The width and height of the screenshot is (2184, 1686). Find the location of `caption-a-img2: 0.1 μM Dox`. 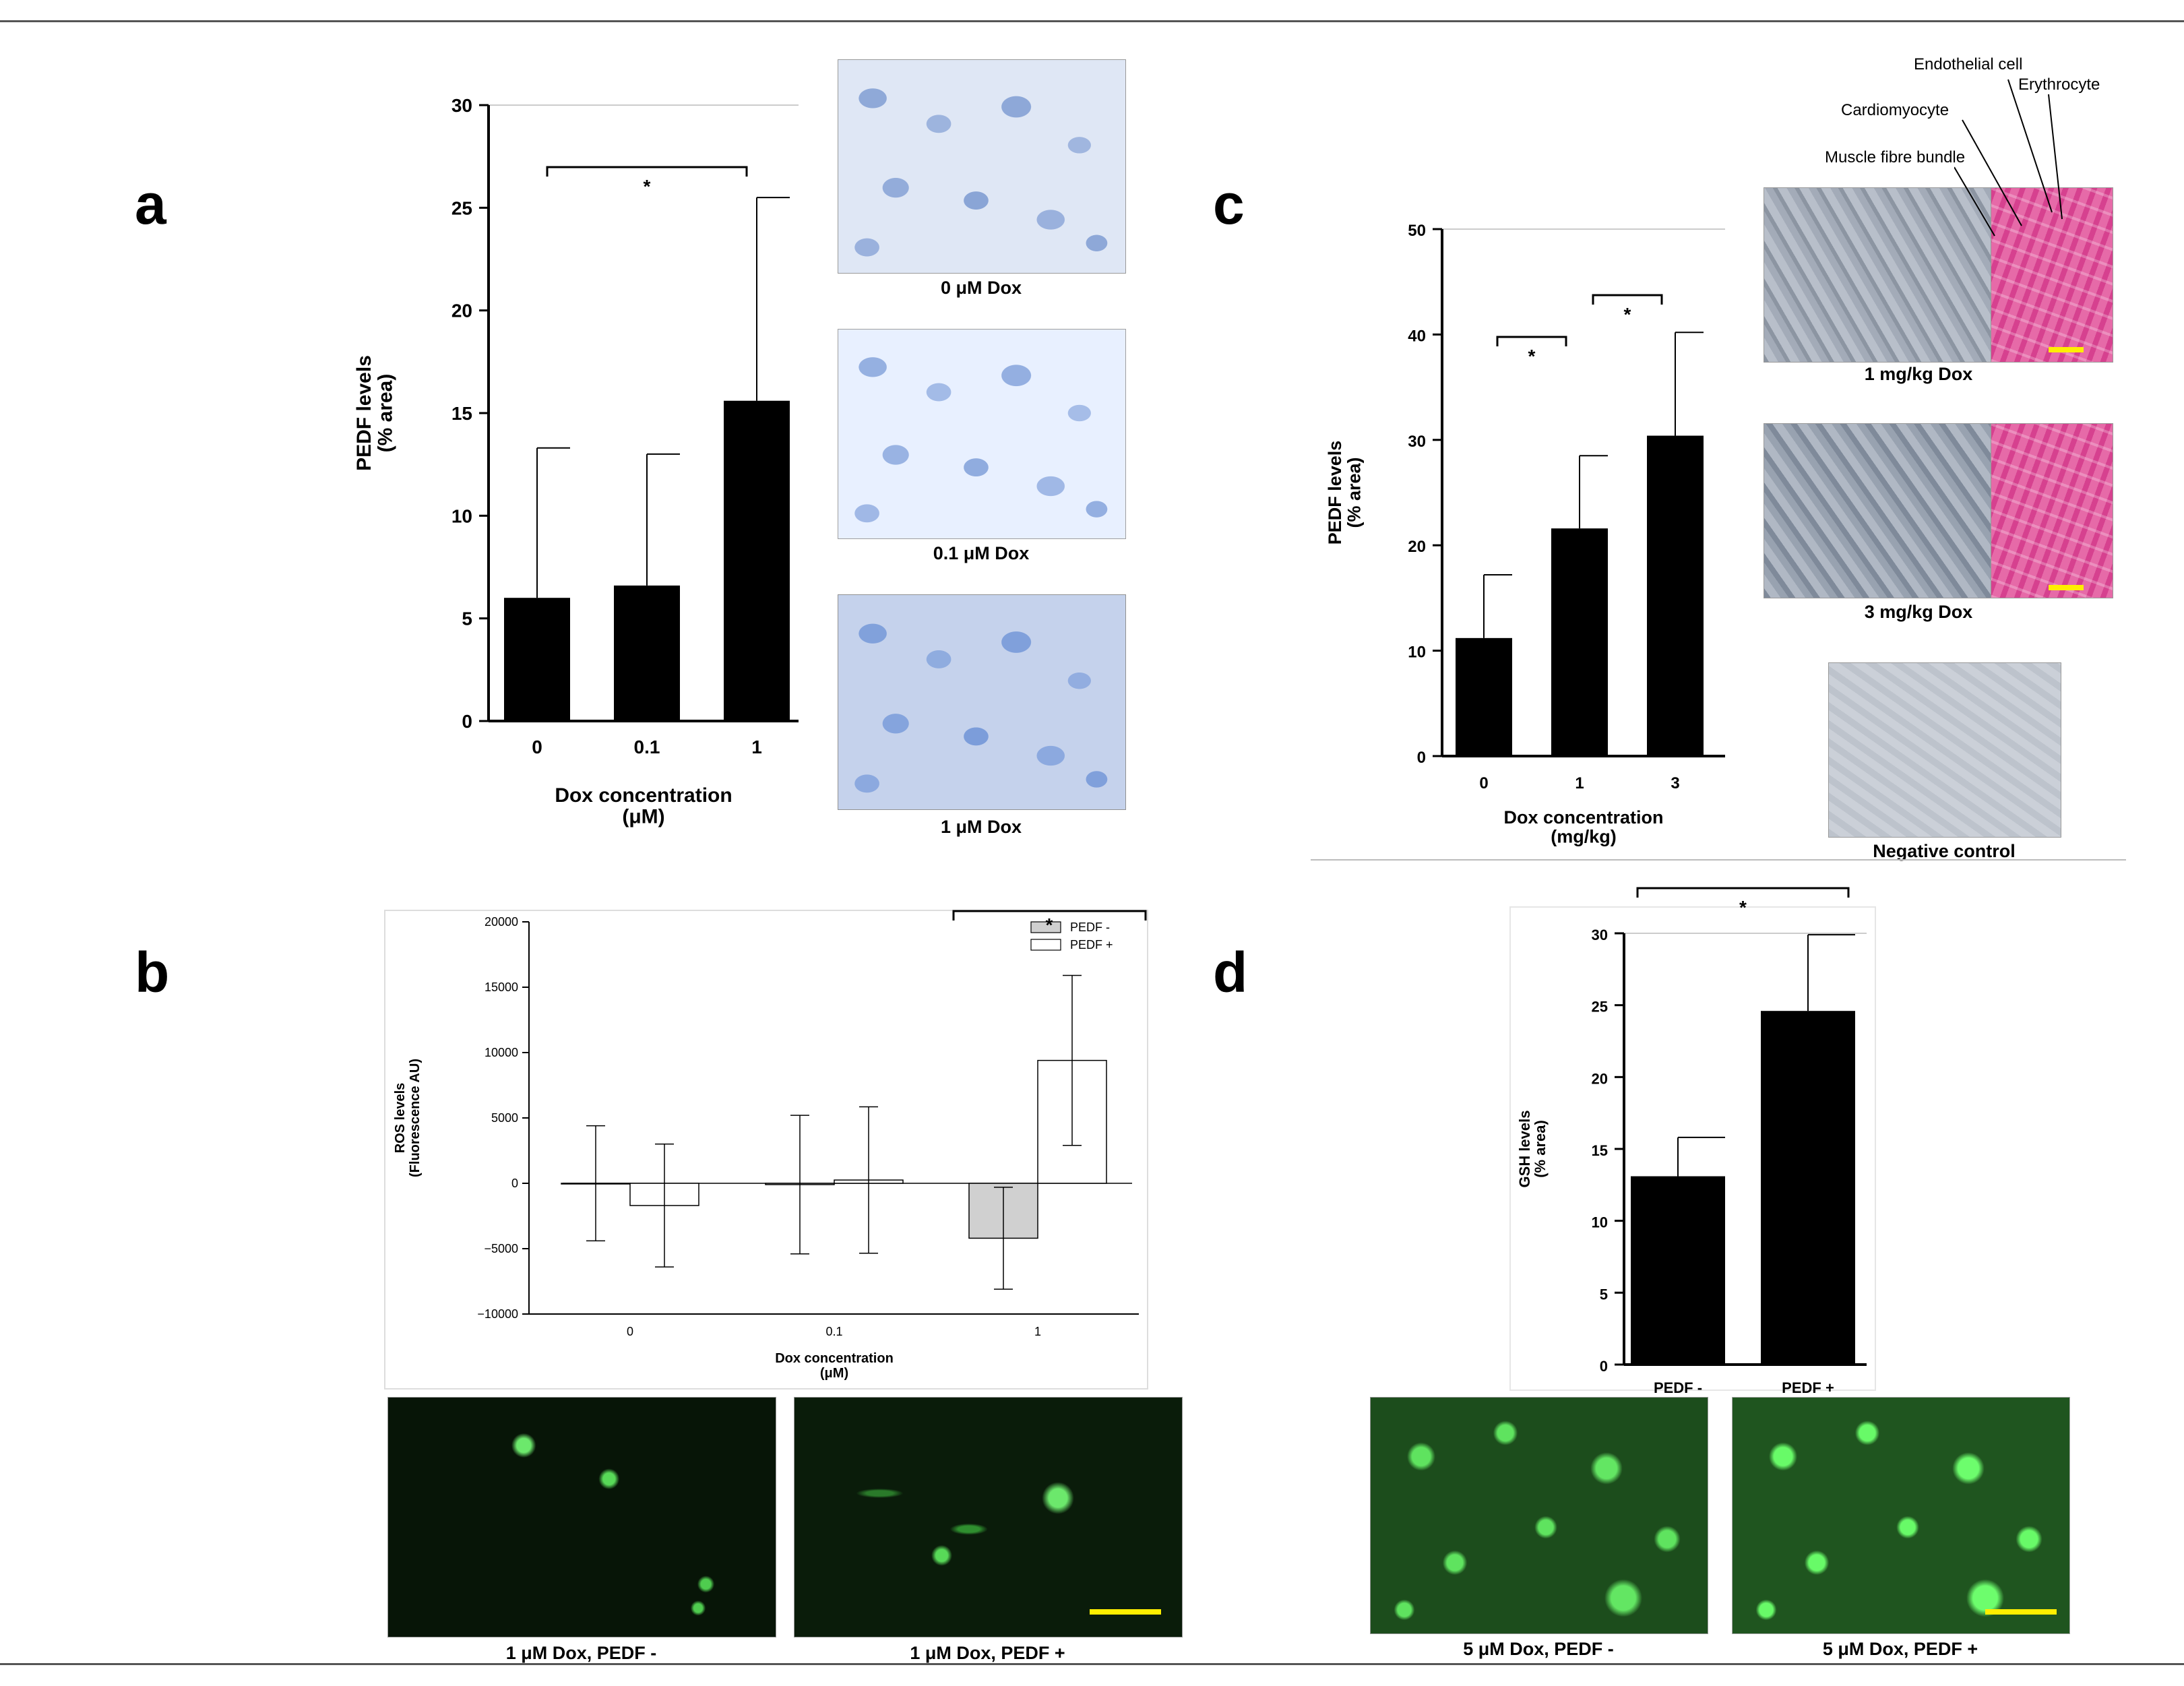

caption-a-img2: 0.1 μM Dox is located at coordinates (981, 553).